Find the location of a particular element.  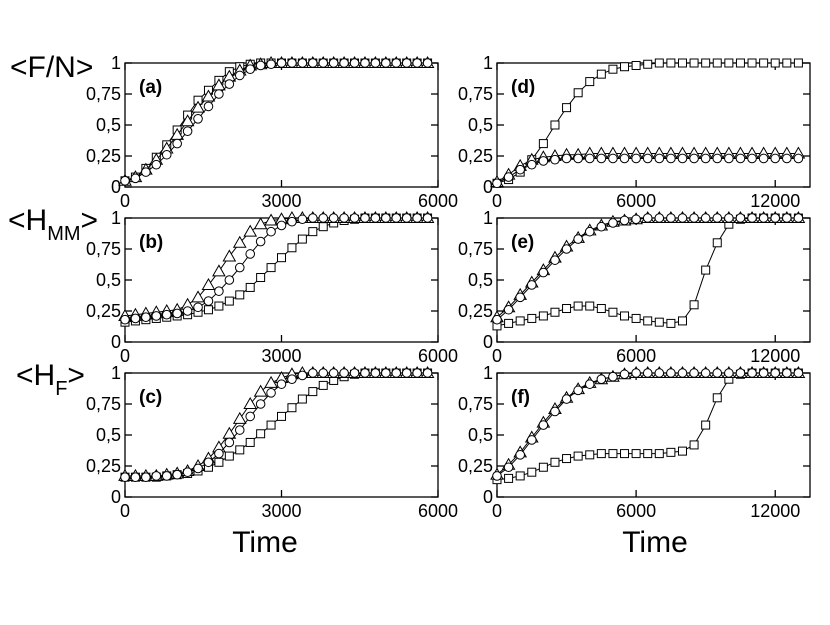

x-axis-label-left: Time is located at coordinates (265, 542).